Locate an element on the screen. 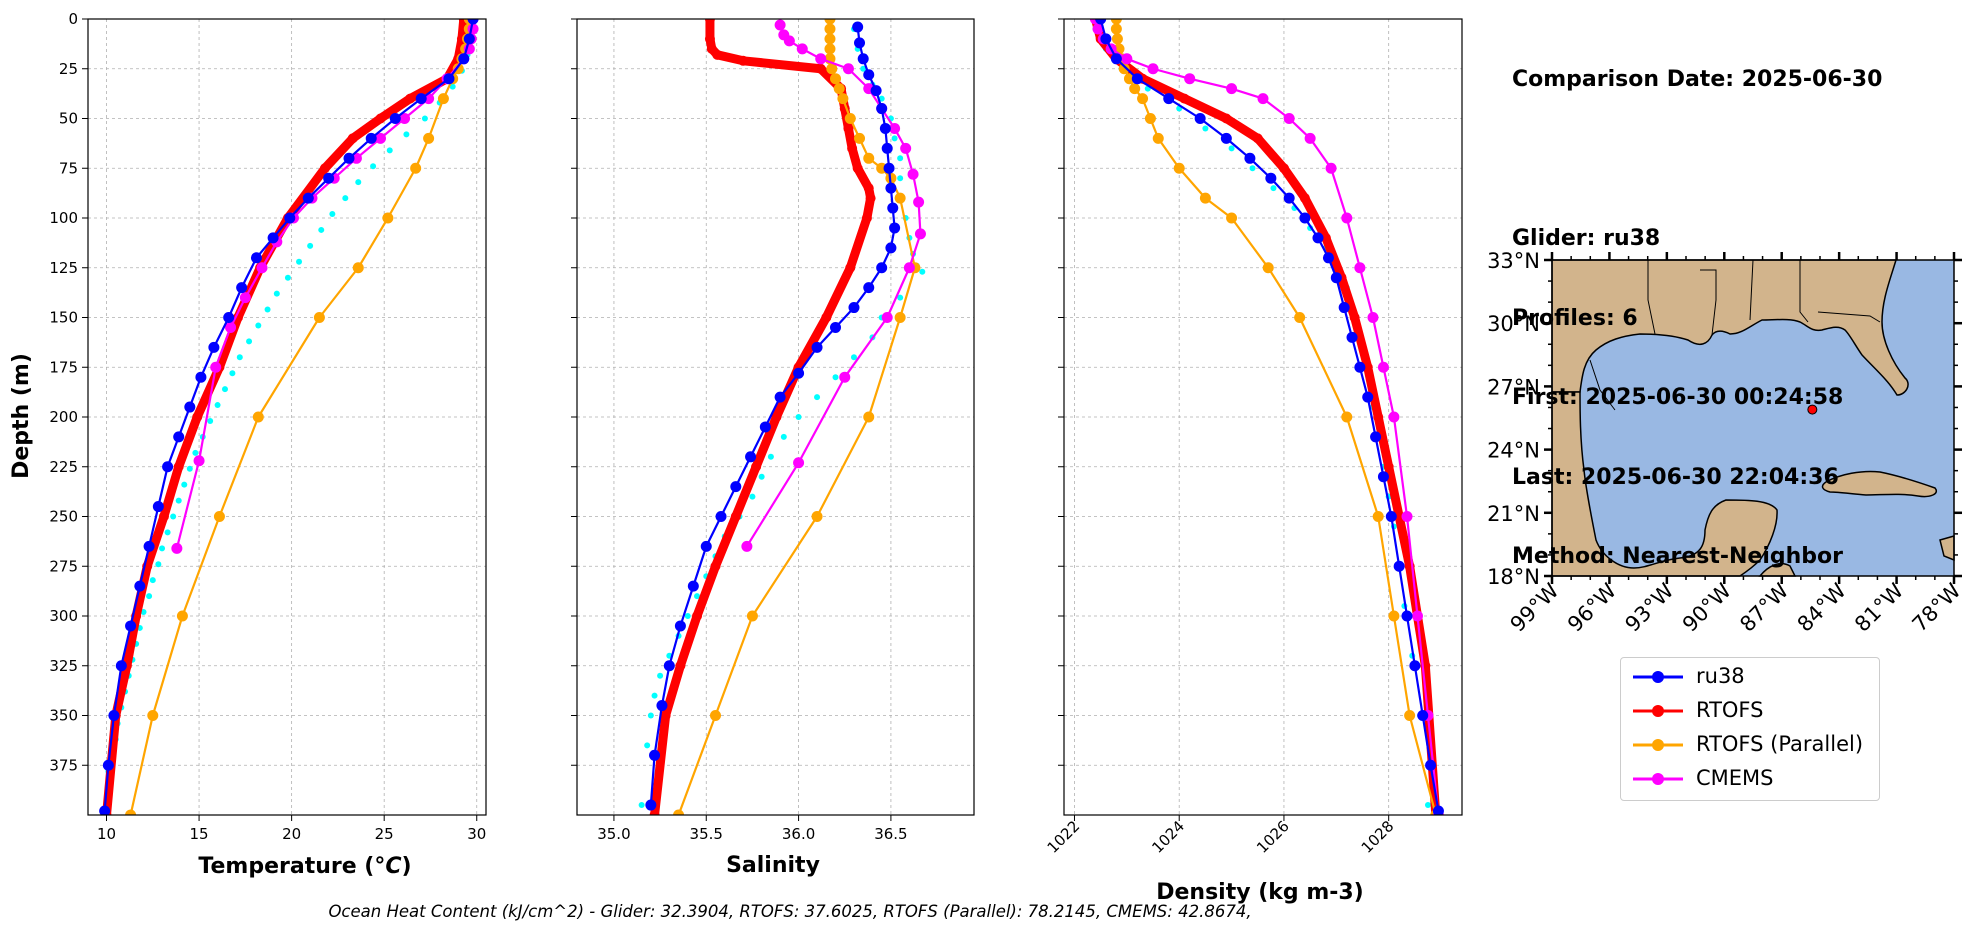 The height and width of the screenshot is (934, 1987). lat-tick-label: 21°N is located at coordinates (1513, 514).